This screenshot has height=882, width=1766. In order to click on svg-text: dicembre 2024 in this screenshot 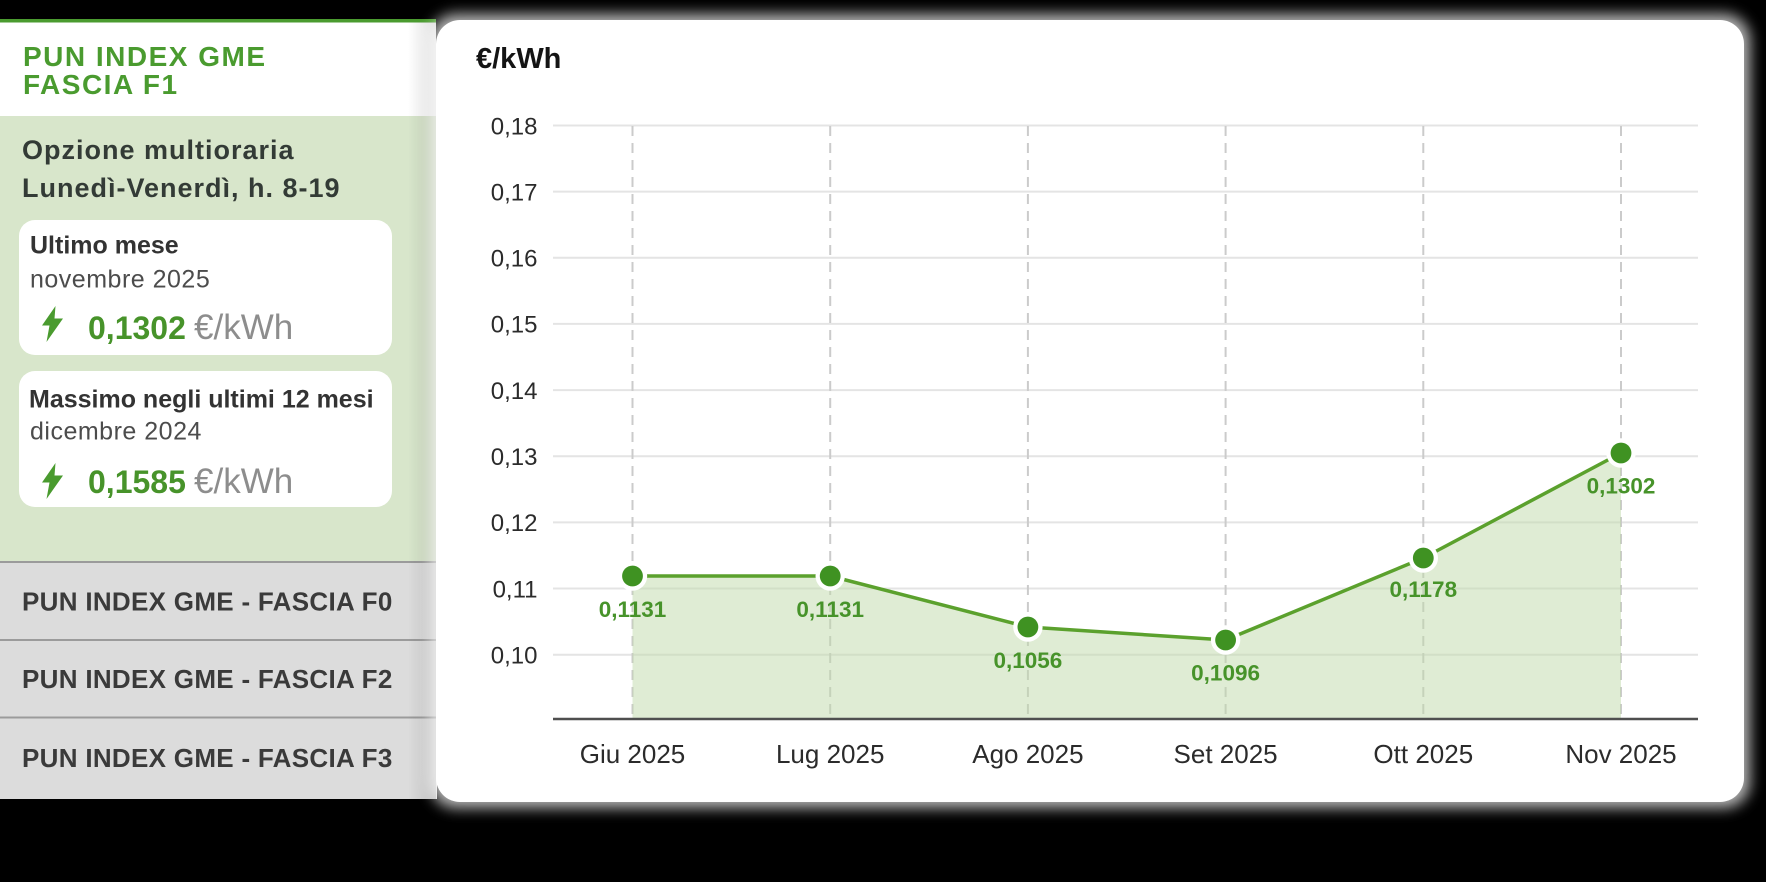, I will do `click(116, 432)`.